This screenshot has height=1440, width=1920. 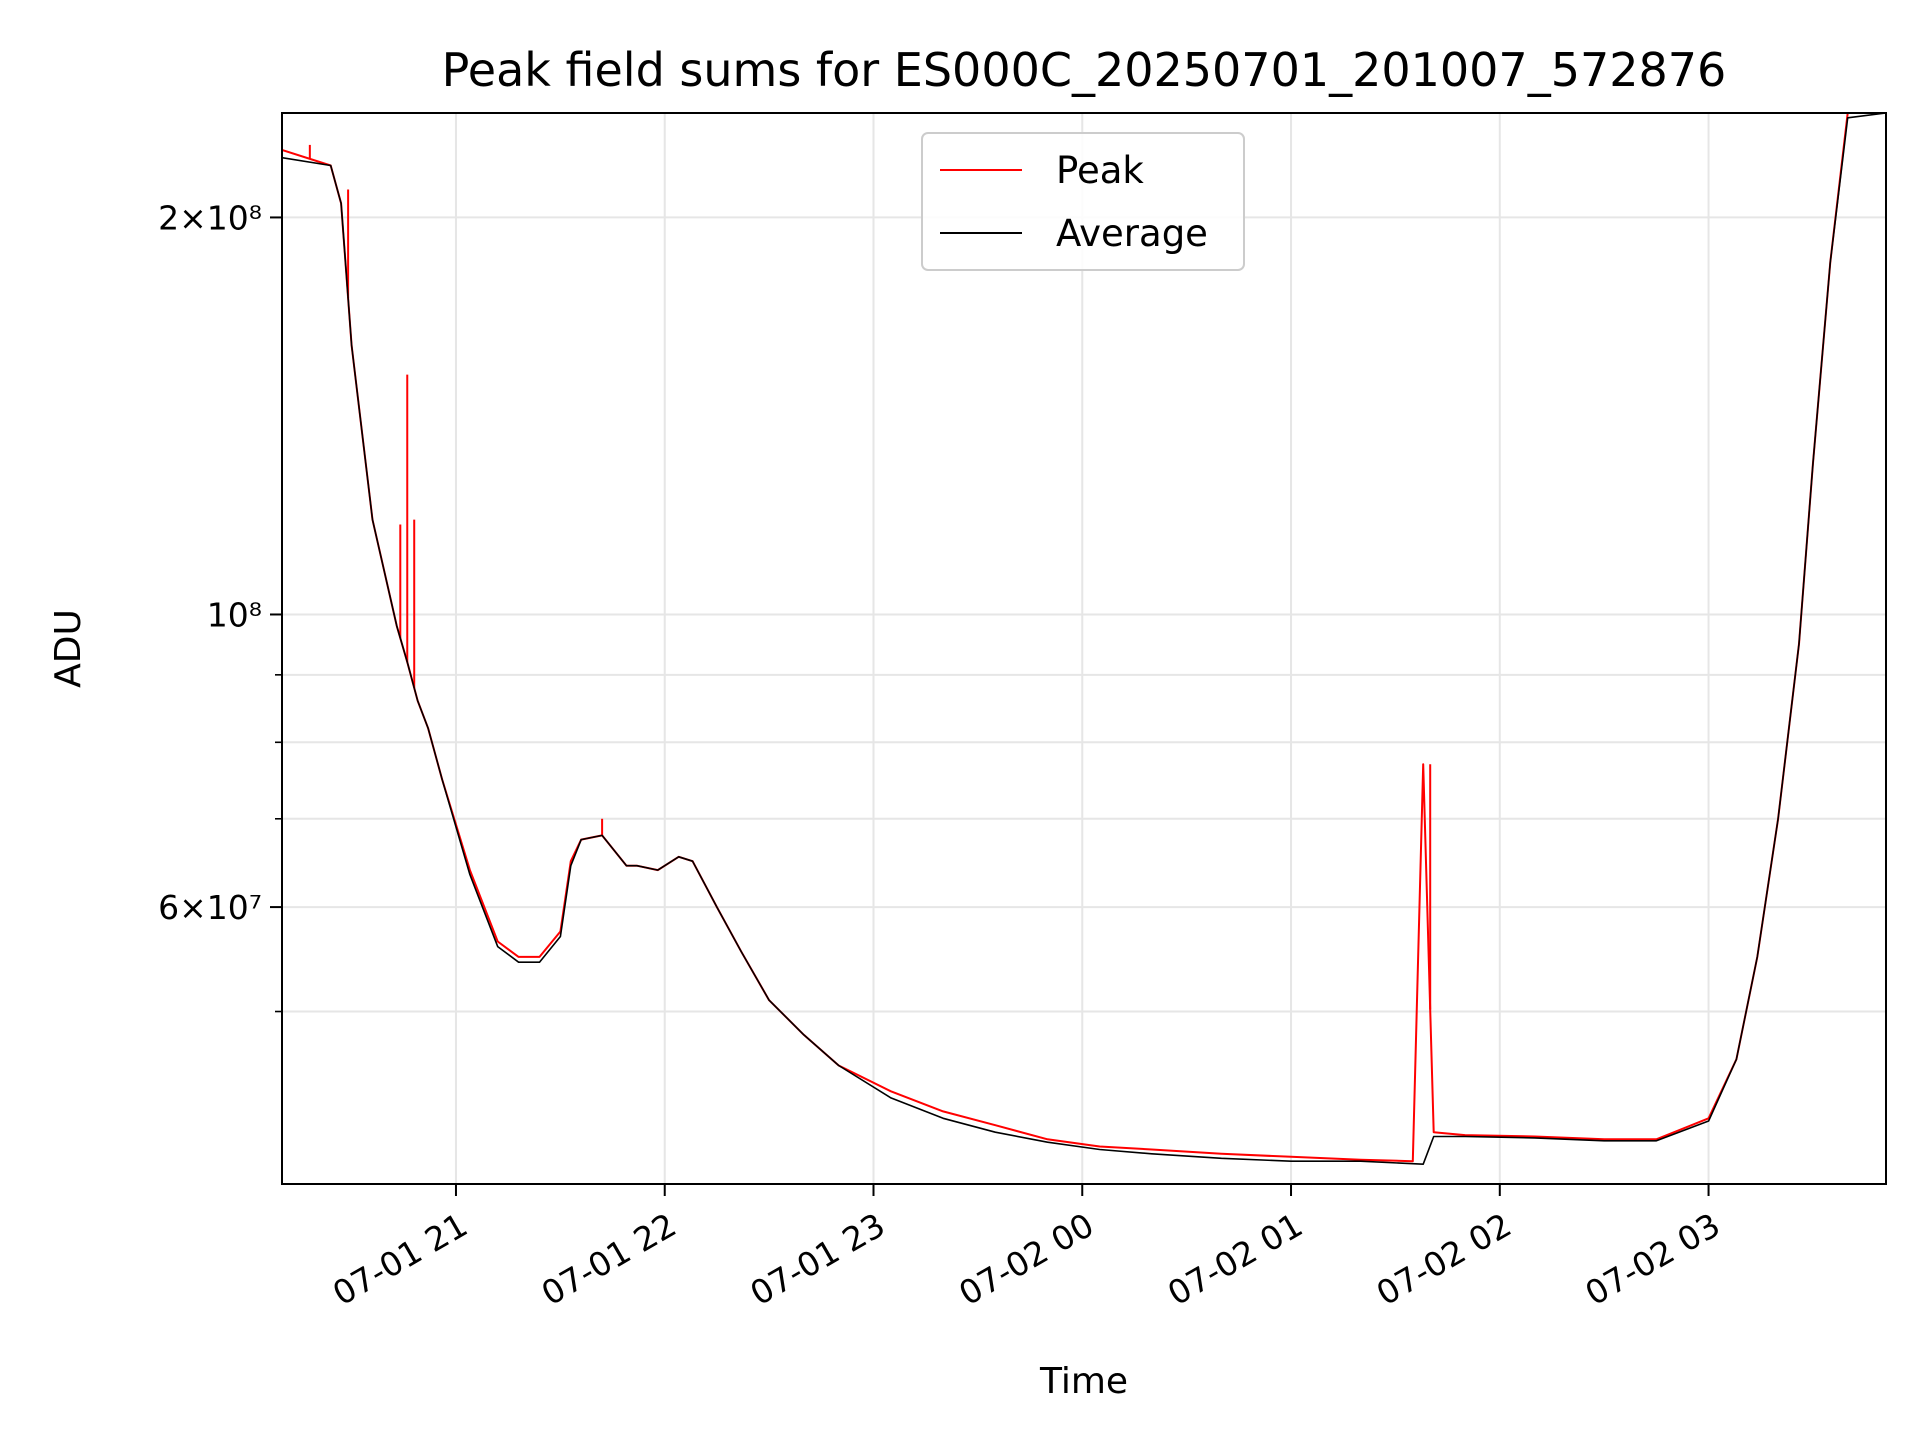 I want to click on y-tick-label: 2×10⁸, so click(x=210, y=217).